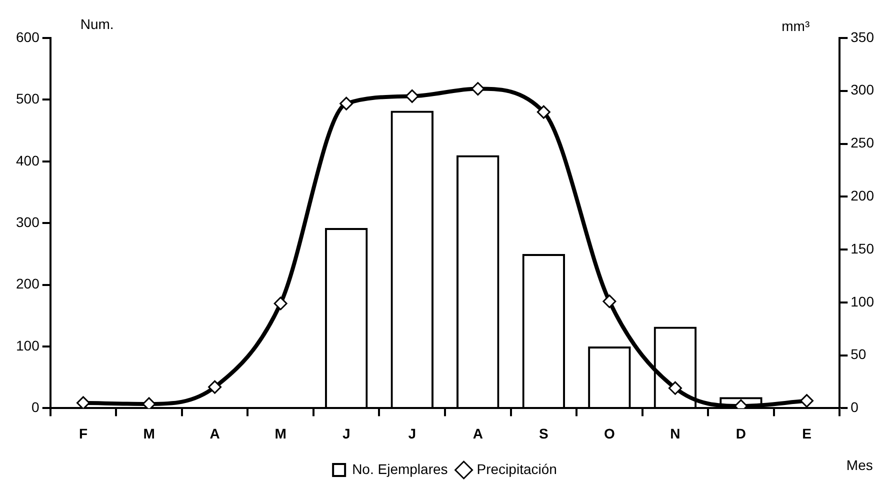  Describe the element at coordinates (83, 433) in the screenshot. I see `x-tick-label: F` at that location.